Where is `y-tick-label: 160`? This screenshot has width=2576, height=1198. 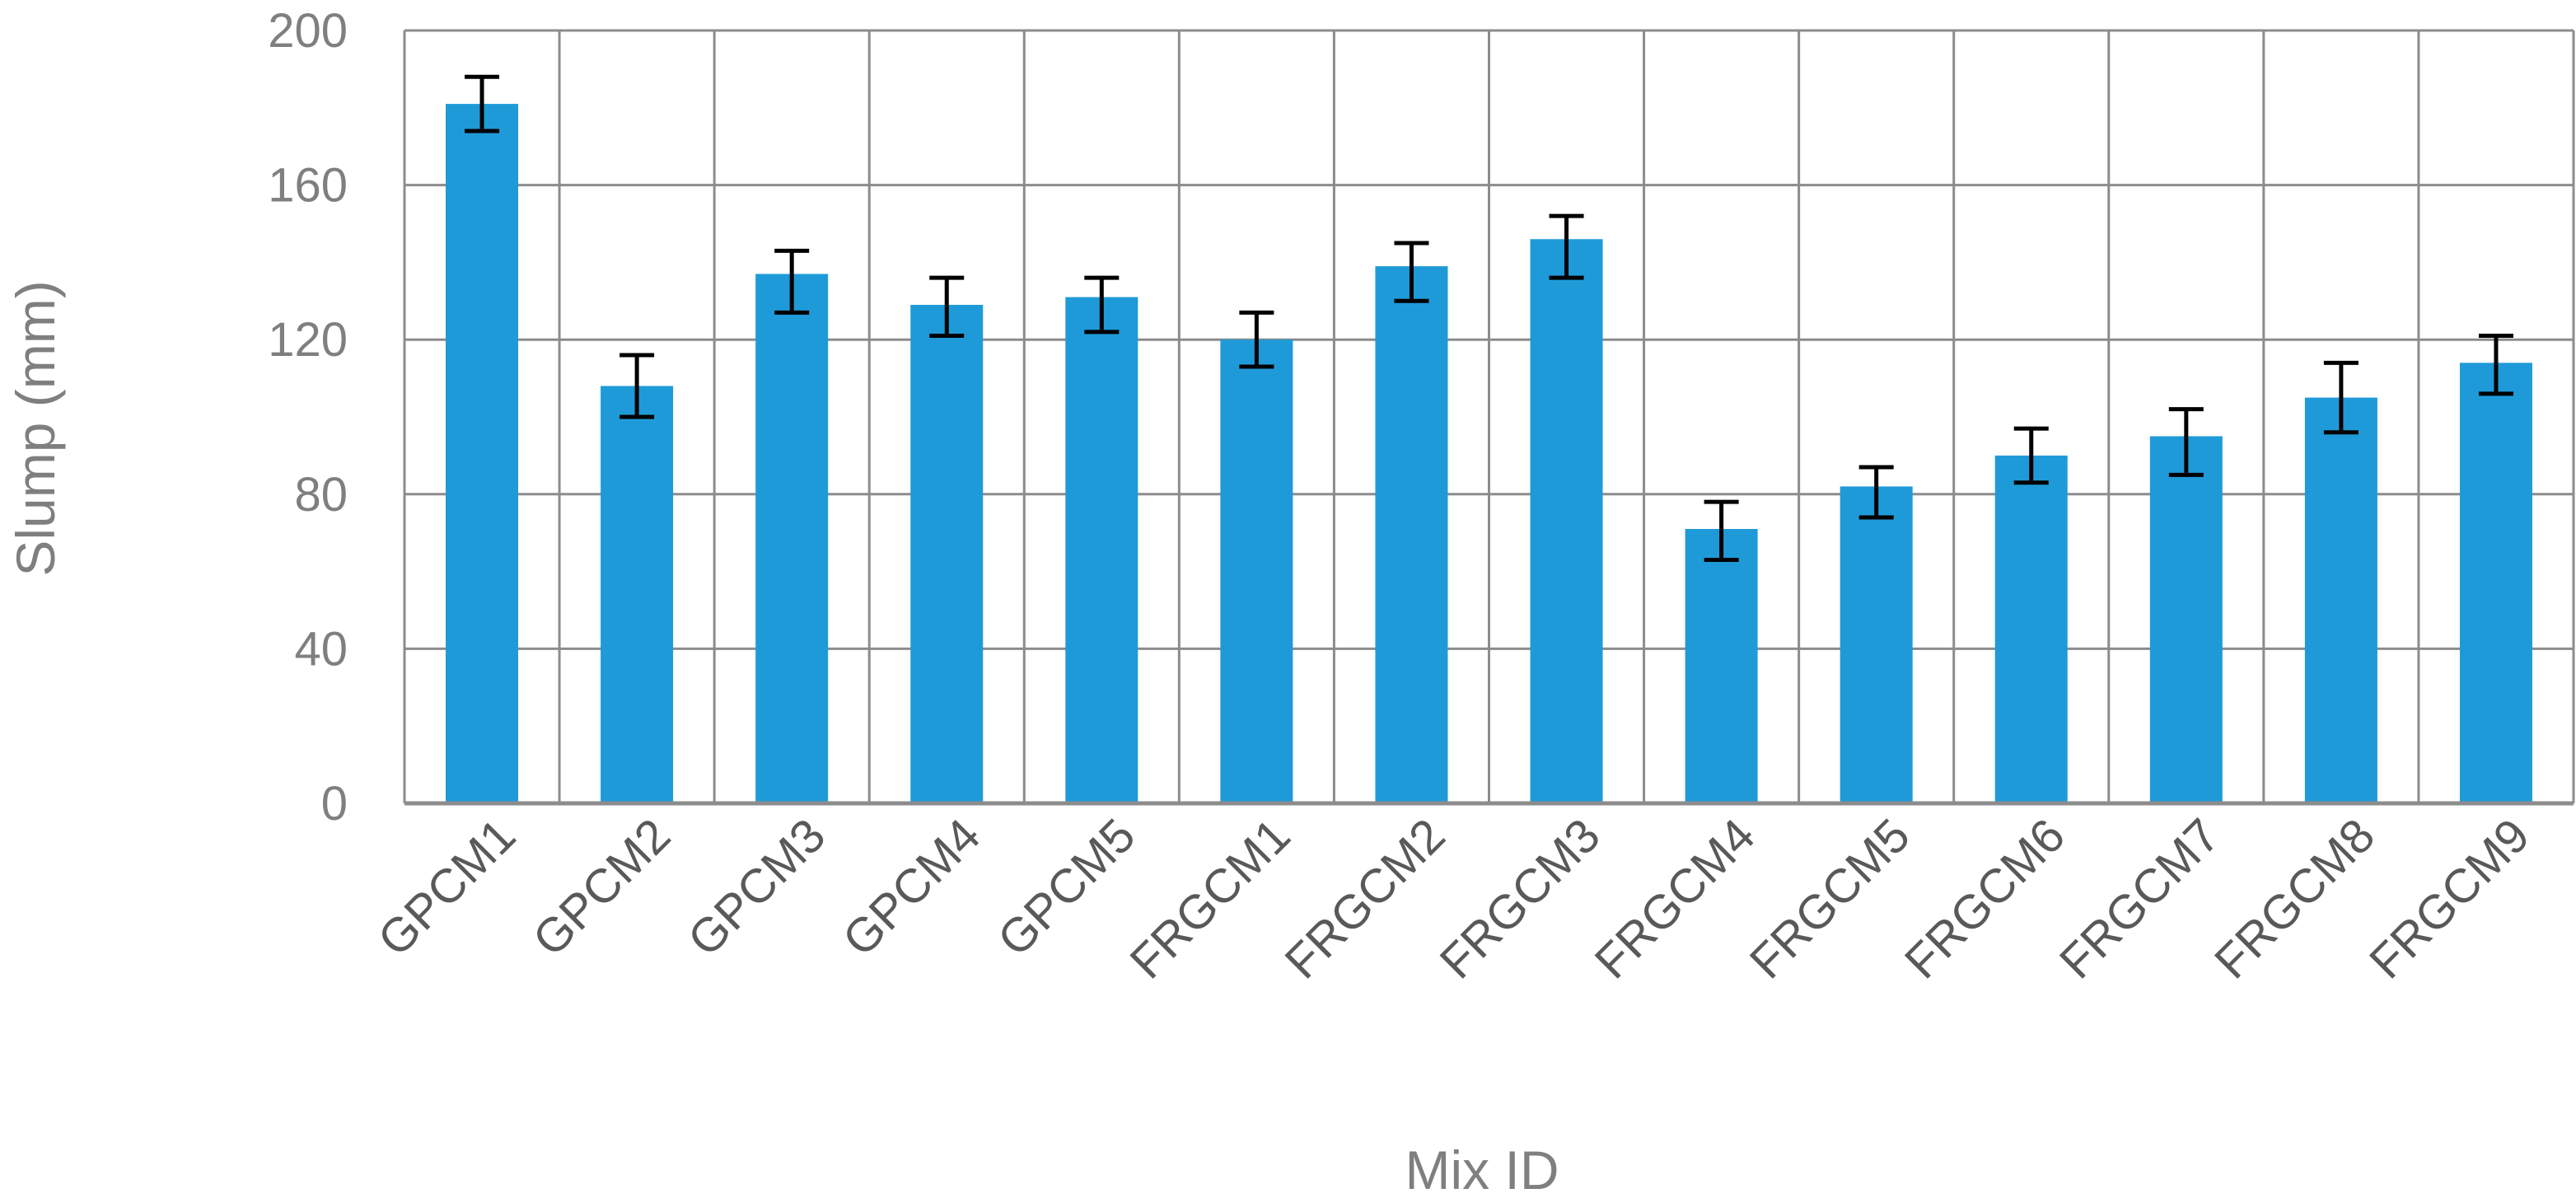 y-tick-label: 160 is located at coordinates (308, 186).